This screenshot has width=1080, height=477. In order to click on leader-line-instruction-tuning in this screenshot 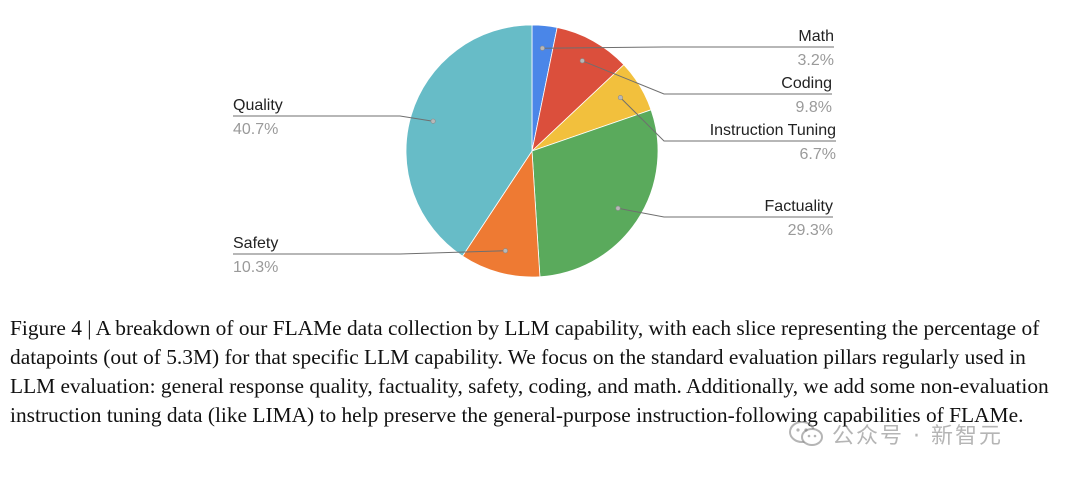, I will do `click(728, 119)`.